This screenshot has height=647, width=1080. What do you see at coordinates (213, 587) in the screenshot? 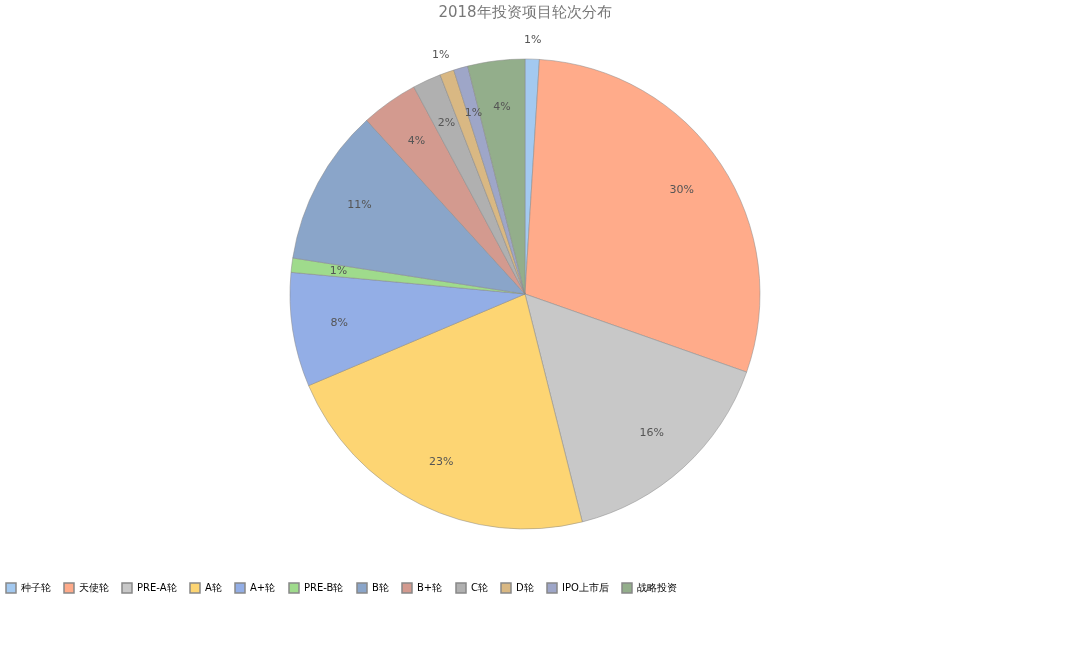
I see `legend-label: A轮` at bounding box center [213, 587].